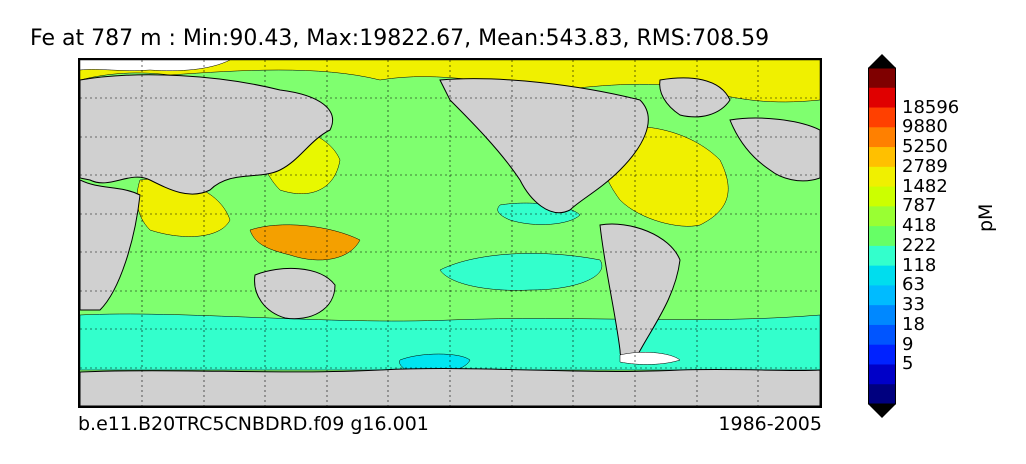 The image size is (1026, 464). I want to click on colorbar-tick-label: 418, so click(919, 226).